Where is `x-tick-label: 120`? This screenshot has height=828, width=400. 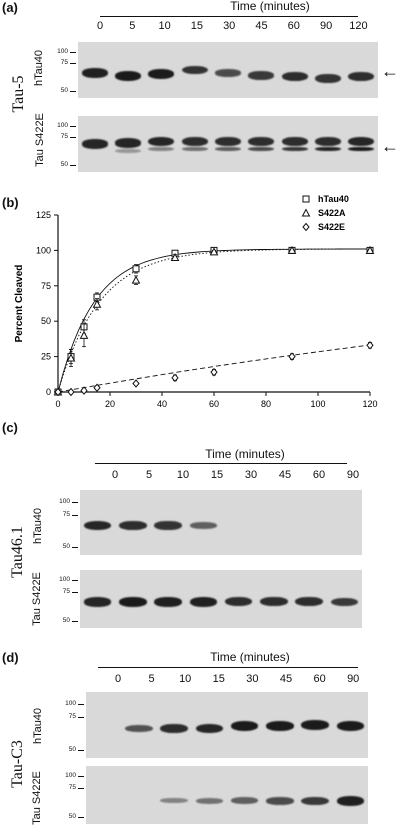
x-tick-label: 120 is located at coordinates (369, 404).